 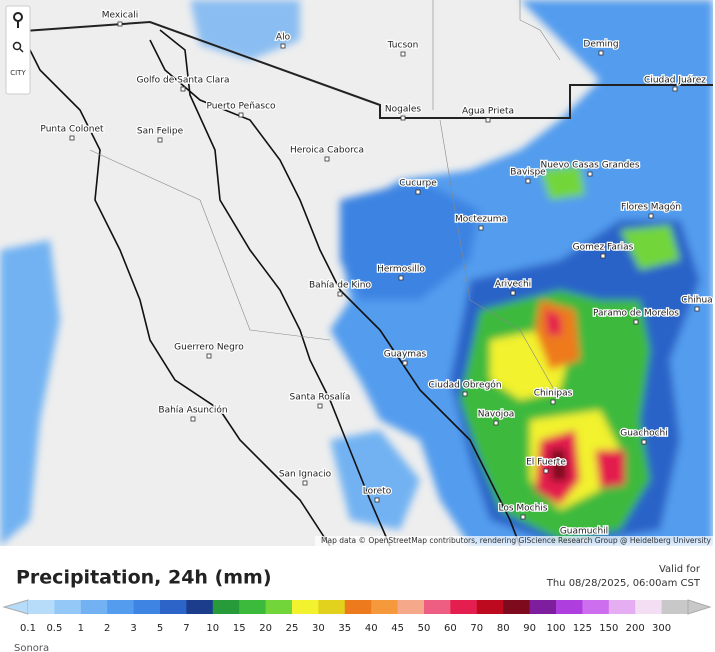 I want to click on map-toolbar: CITY, so click(x=18, y=50).